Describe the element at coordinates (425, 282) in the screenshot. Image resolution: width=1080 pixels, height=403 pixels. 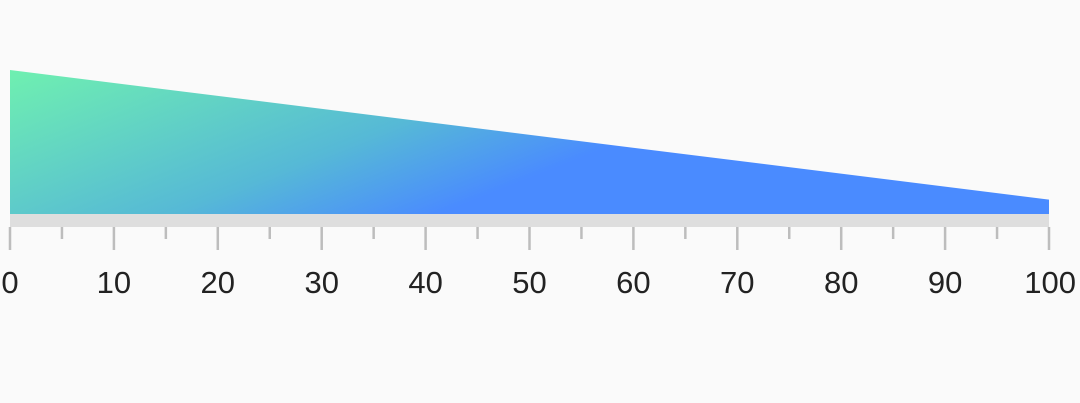
I see `tick-label: 40` at that location.